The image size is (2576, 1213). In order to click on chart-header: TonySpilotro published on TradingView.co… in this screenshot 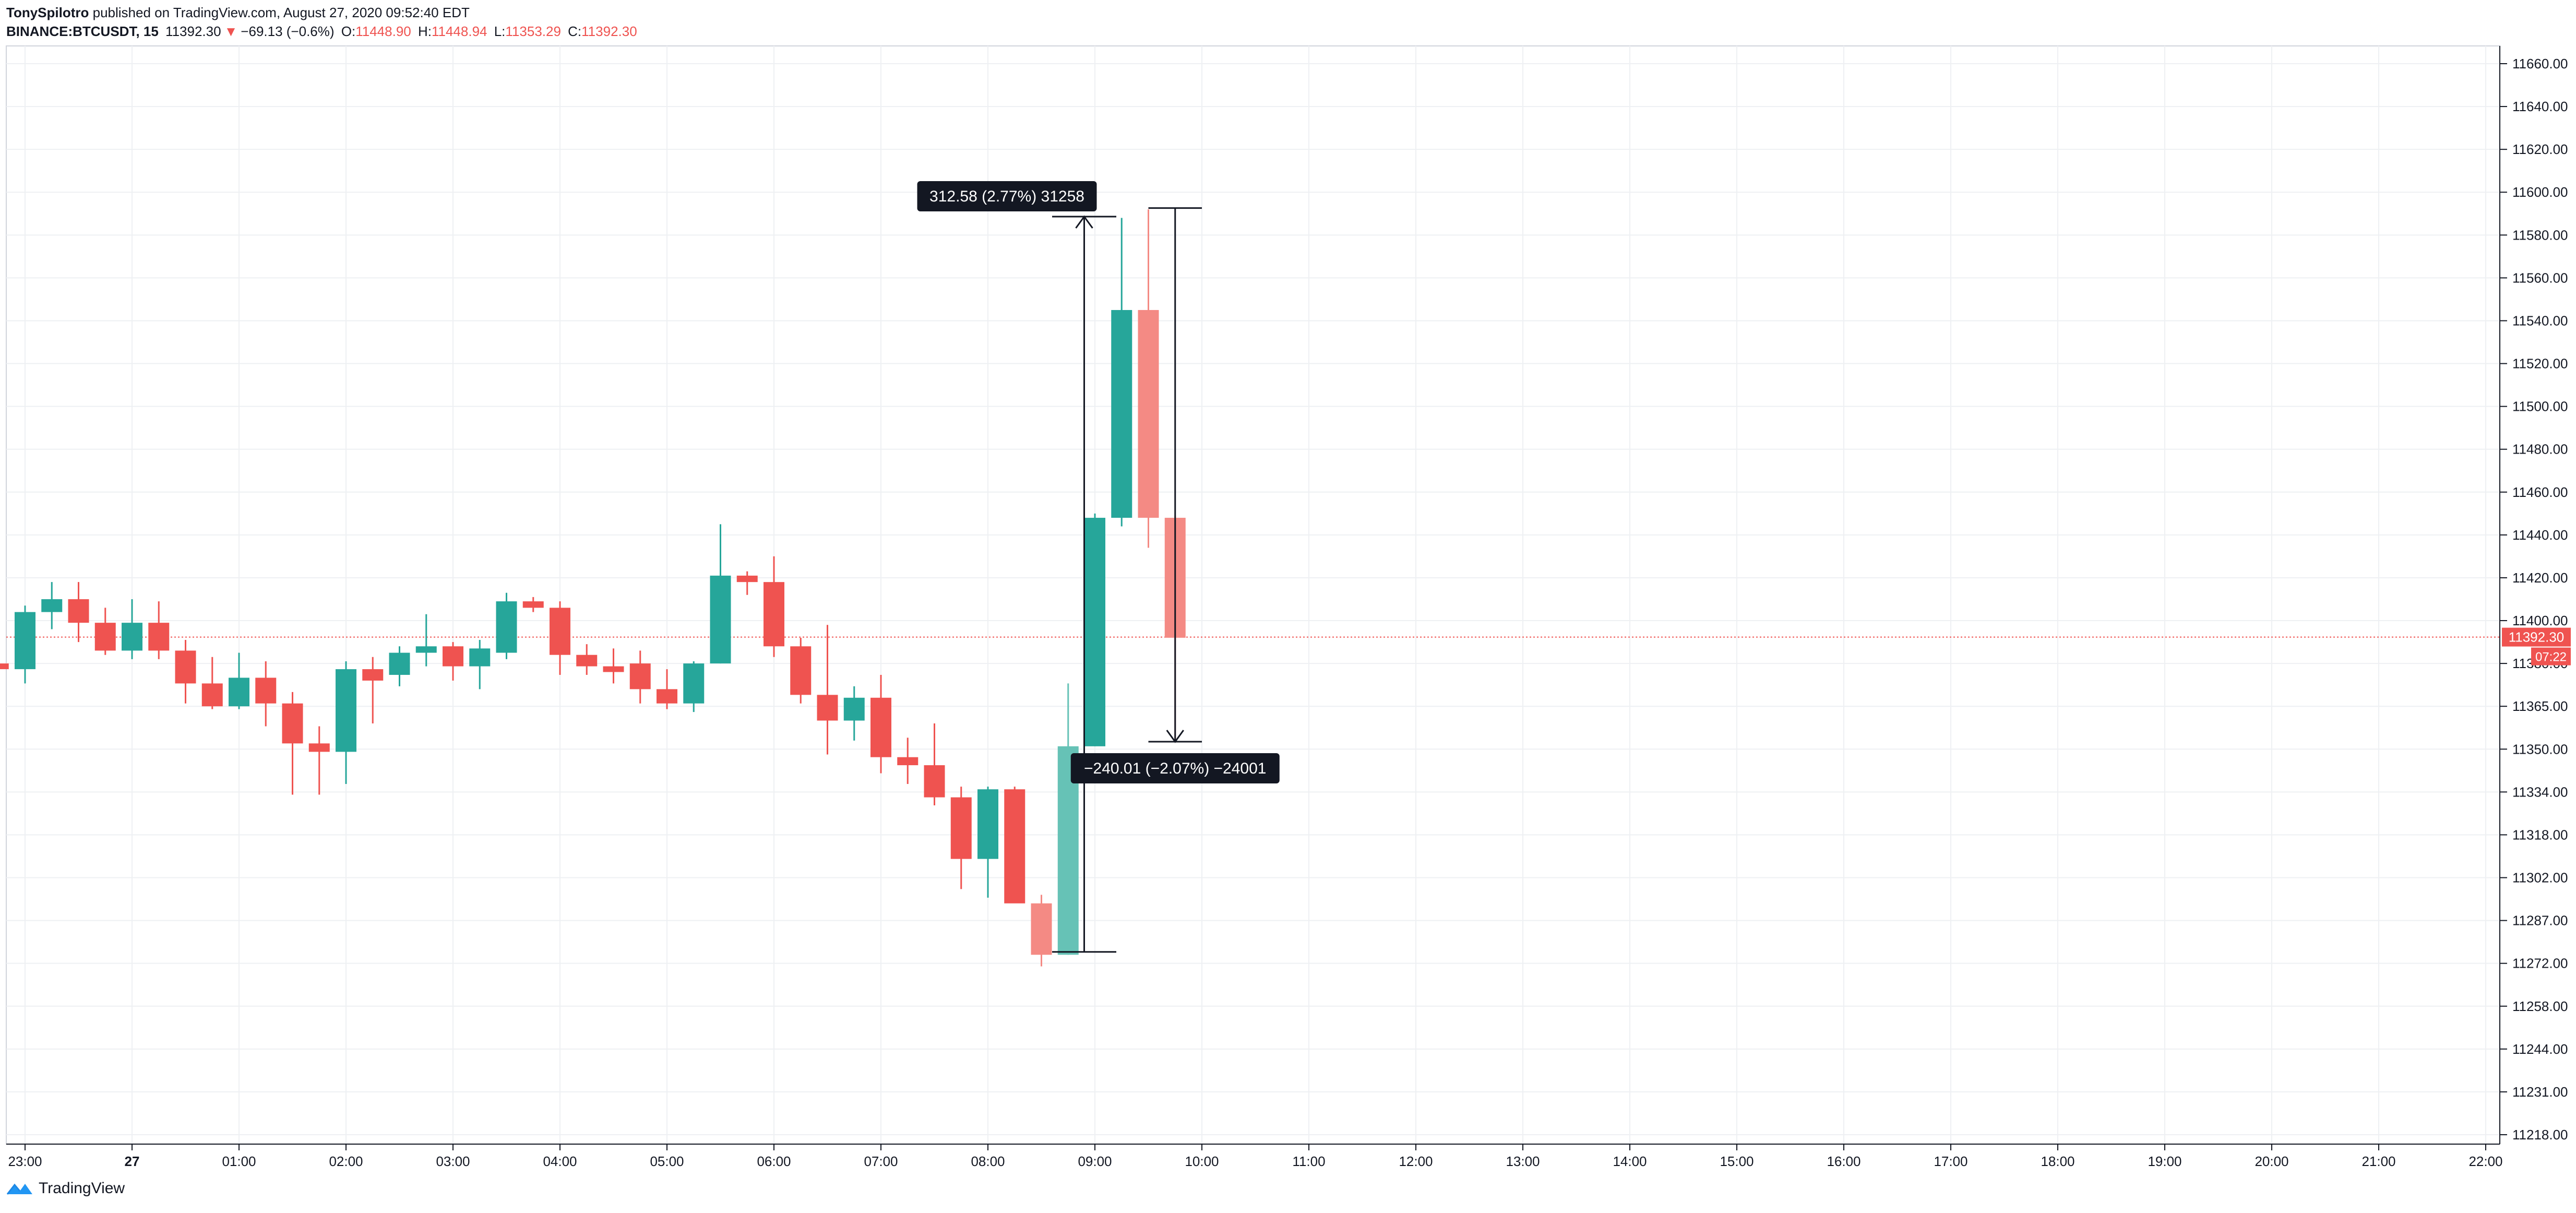, I will do `click(323, 22)`.